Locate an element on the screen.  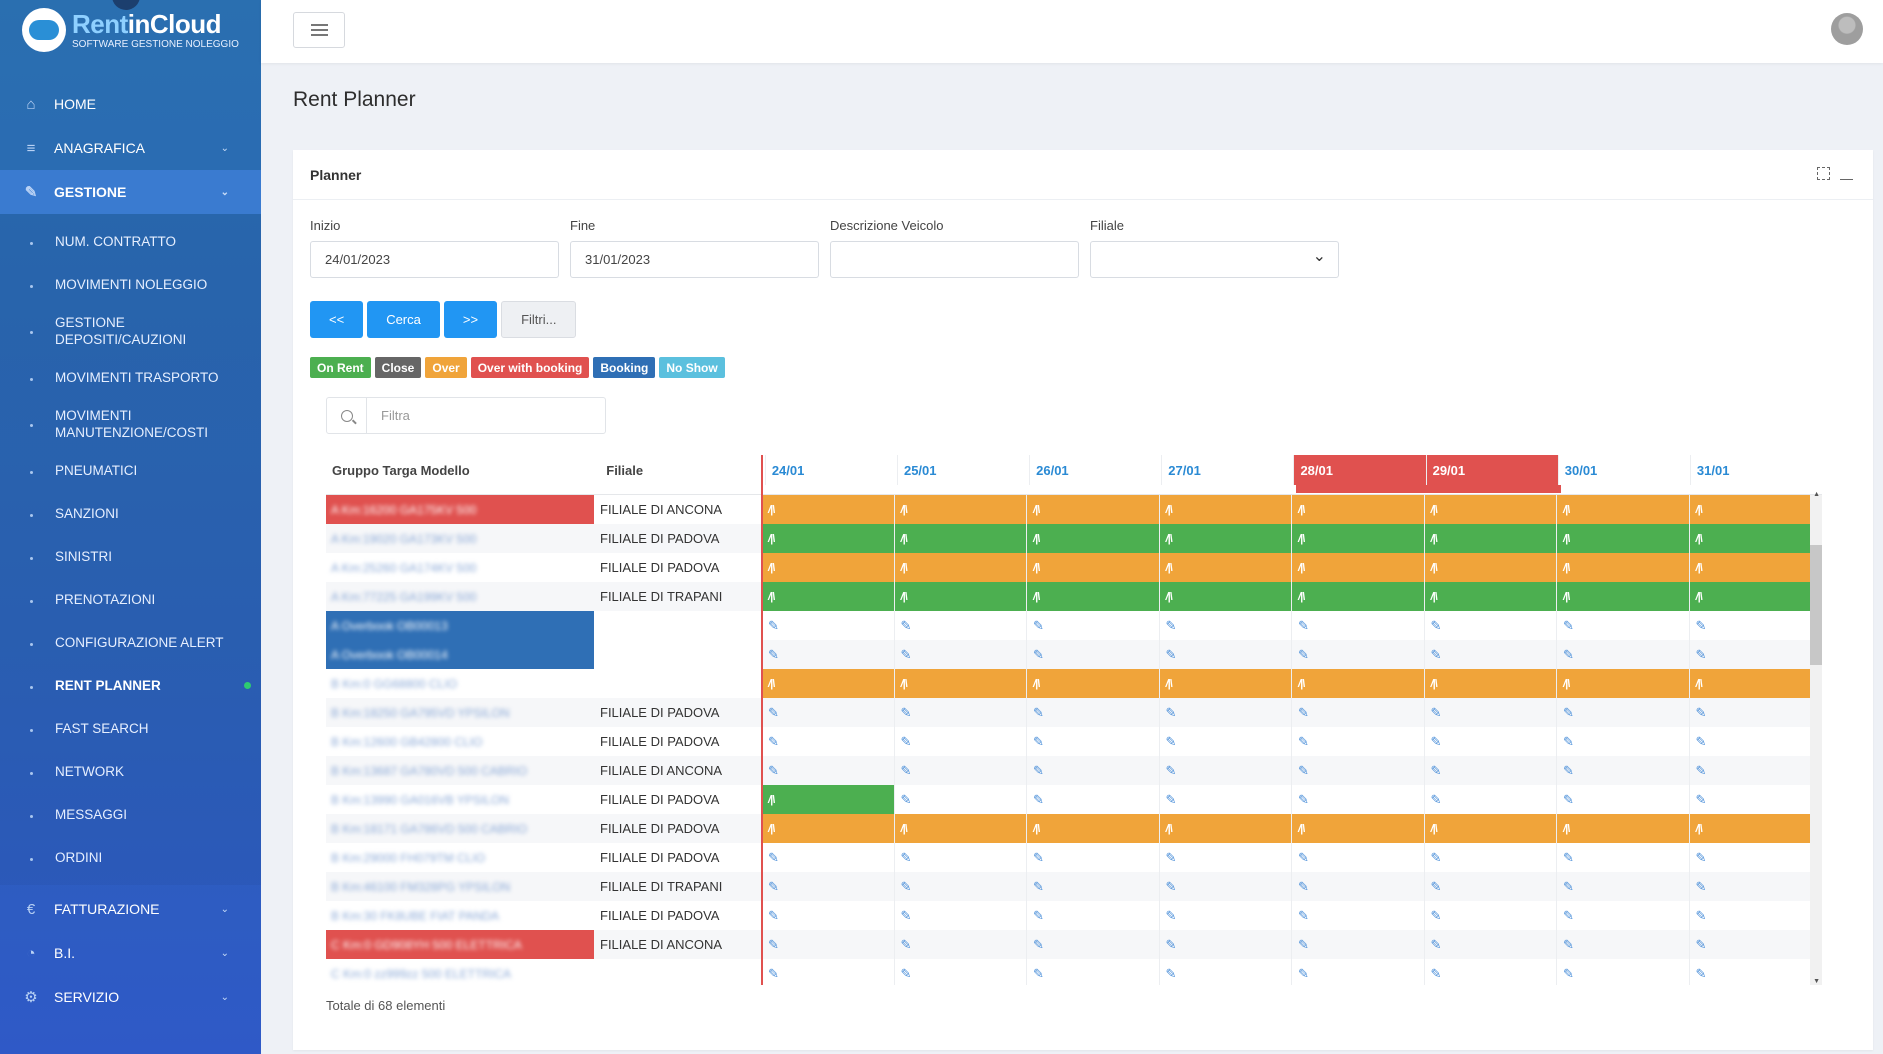
avatar is located at coordinates (1847, 29).